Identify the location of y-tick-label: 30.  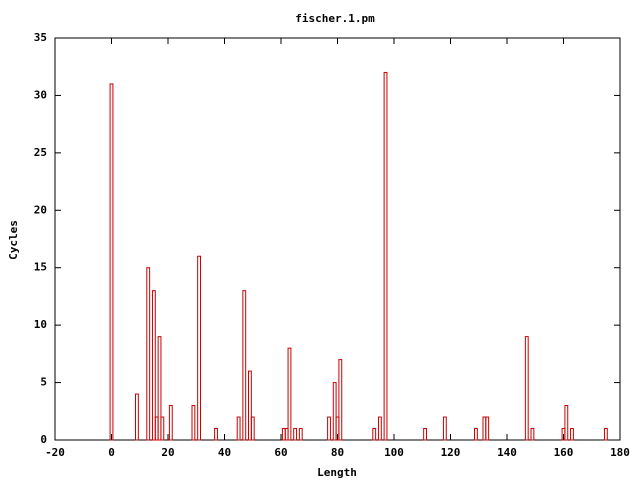
(40, 94).